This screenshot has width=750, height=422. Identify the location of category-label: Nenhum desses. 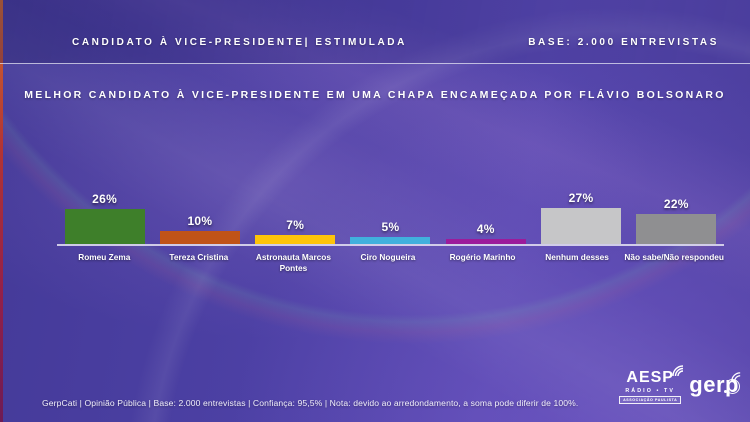
(577, 257).